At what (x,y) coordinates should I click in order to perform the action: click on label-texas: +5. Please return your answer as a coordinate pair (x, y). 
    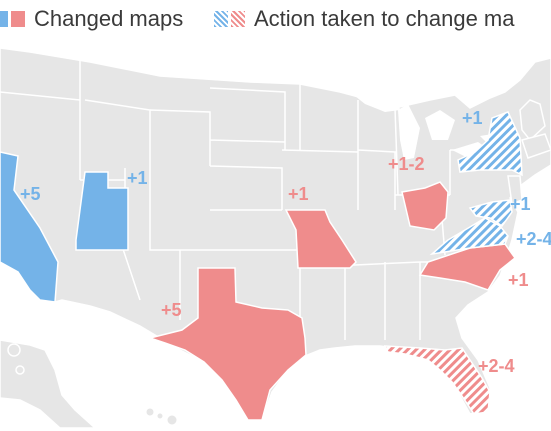
    Looking at the image, I should click on (171, 310).